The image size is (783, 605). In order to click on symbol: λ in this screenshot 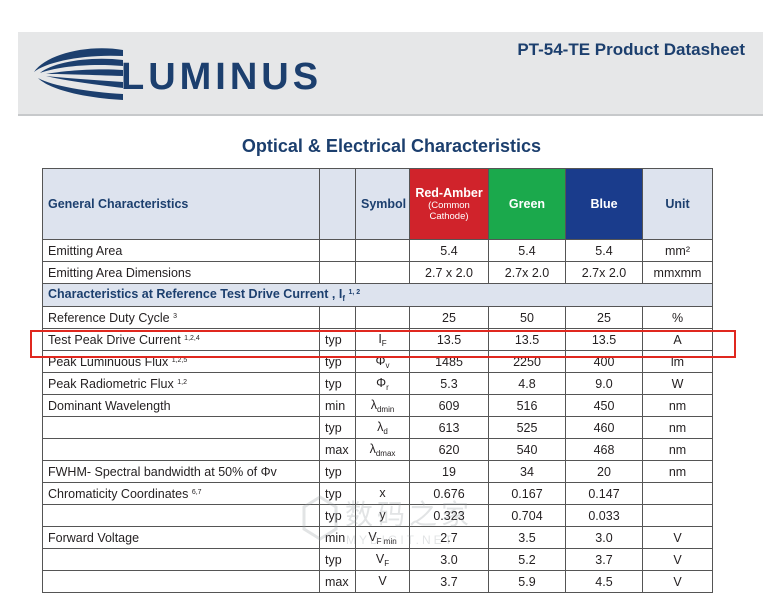, I will do `click(380, 426)`.